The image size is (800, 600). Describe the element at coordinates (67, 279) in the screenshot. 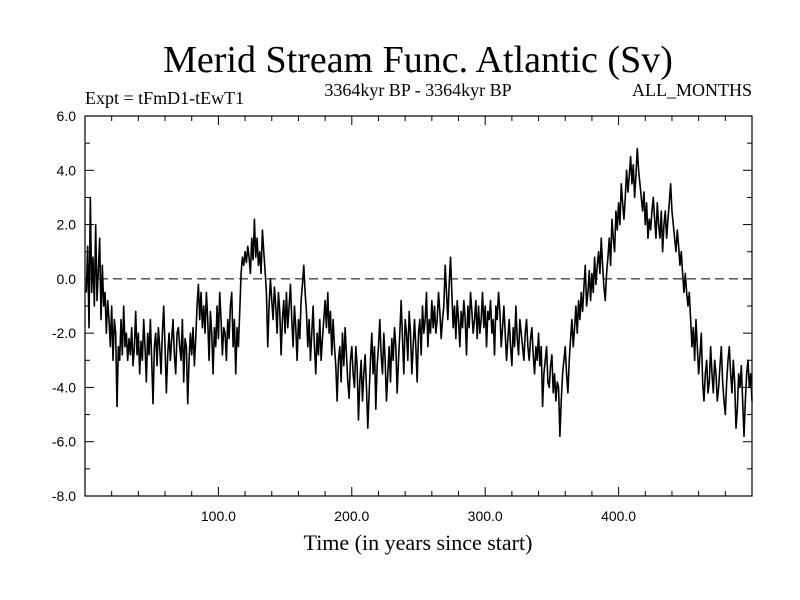

I see `y-tick-label: 0.0` at that location.